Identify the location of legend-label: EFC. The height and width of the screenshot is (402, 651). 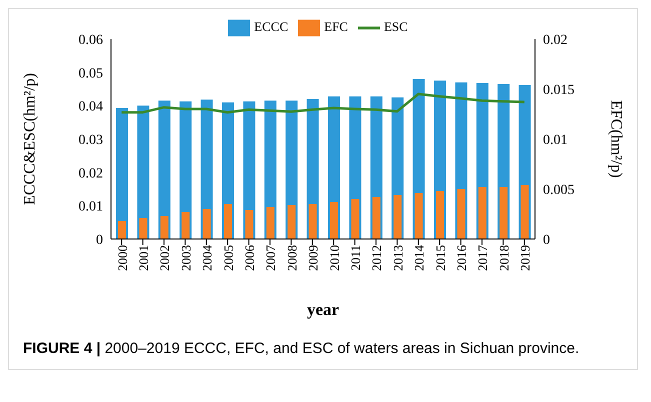
(336, 26).